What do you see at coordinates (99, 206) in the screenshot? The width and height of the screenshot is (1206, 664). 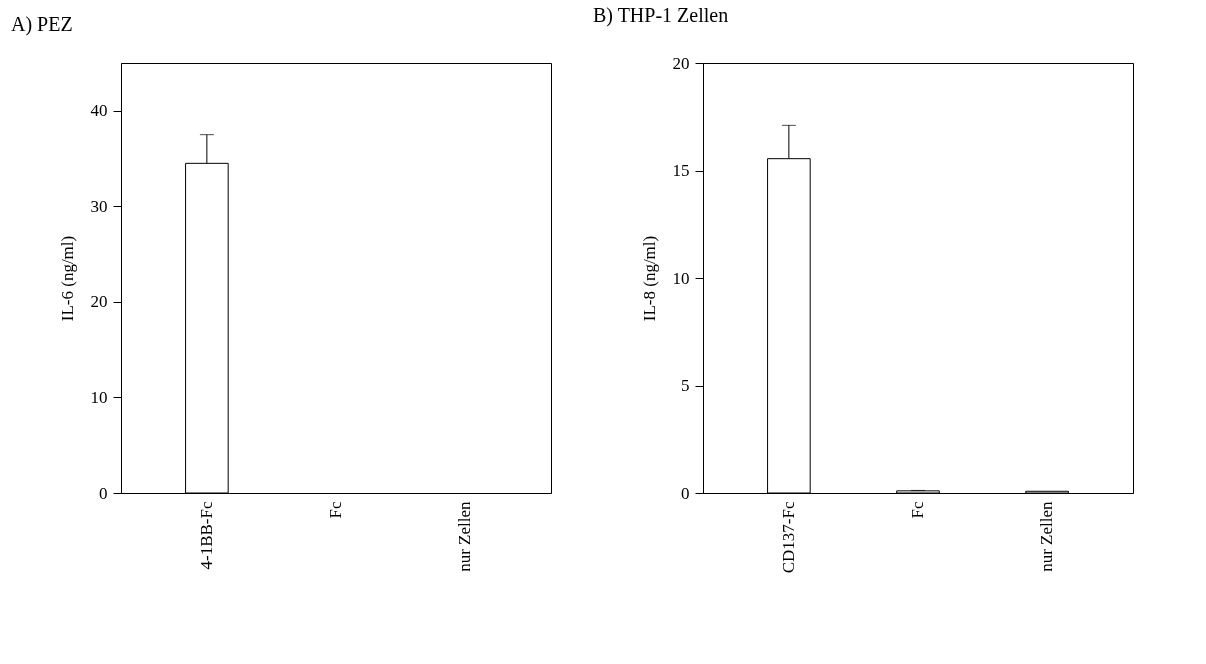 I see `y-tick-label: 30` at bounding box center [99, 206].